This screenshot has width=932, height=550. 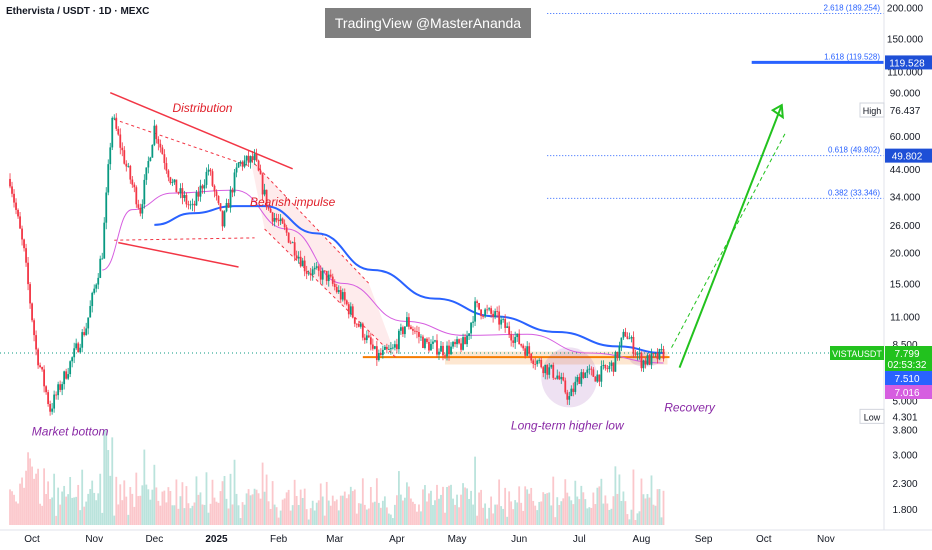 I want to click on fib-level-label: 0.382 (33.346), so click(x=854, y=192).